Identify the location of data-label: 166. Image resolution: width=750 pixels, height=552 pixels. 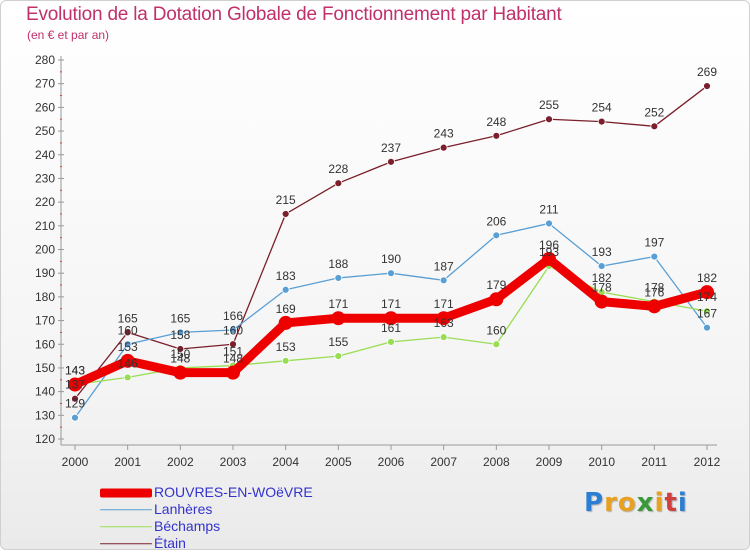
(233, 316).